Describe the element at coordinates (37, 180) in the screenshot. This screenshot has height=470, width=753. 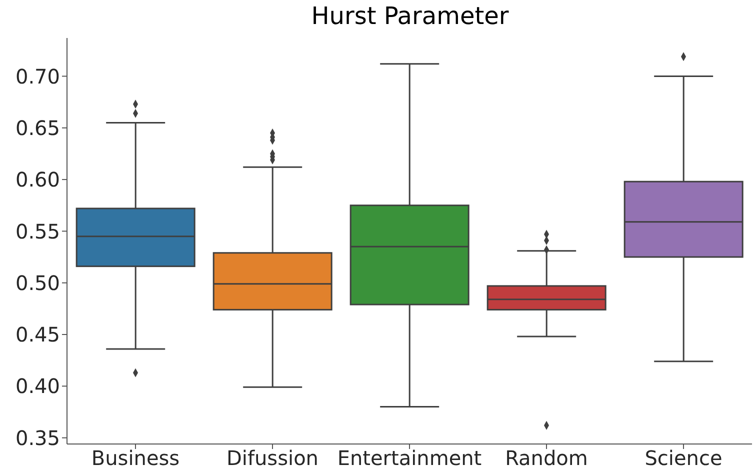
I see `y-tick-label: 0.60` at that location.